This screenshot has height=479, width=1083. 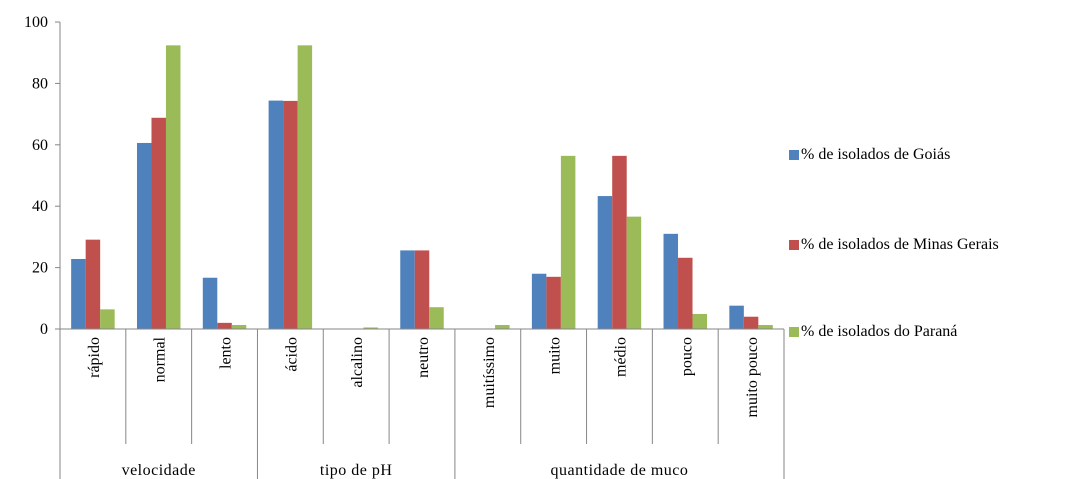 What do you see at coordinates (876, 154) in the screenshot?
I see `legend-label-goias: % de isolados de Goiás` at bounding box center [876, 154].